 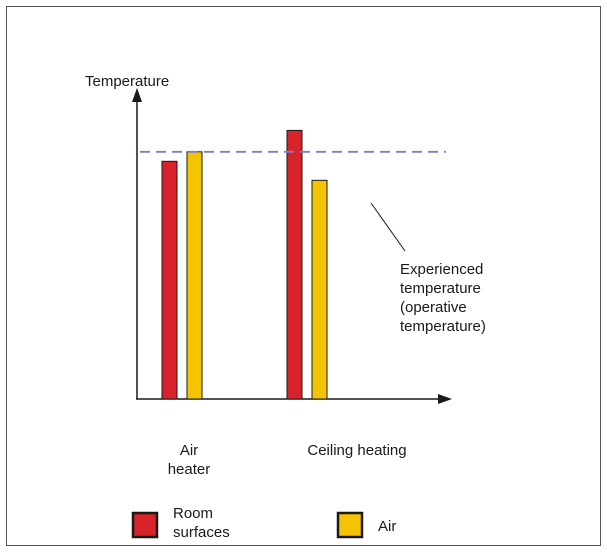 What do you see at coordinates (201, 523) in the screenshot?
I see `legend-label-room-surfaces: Room surfaces` at bounding box center [201, 523].